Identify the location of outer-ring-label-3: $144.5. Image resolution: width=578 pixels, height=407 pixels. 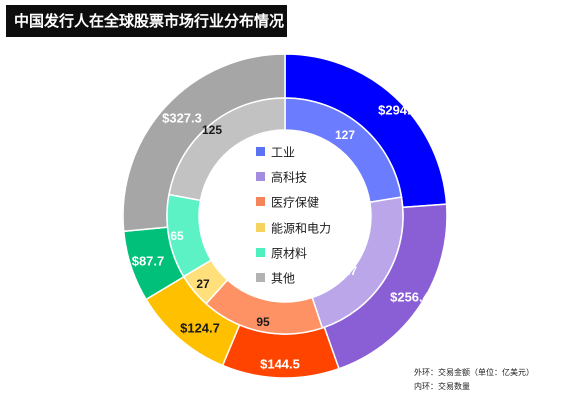
(280, 363).